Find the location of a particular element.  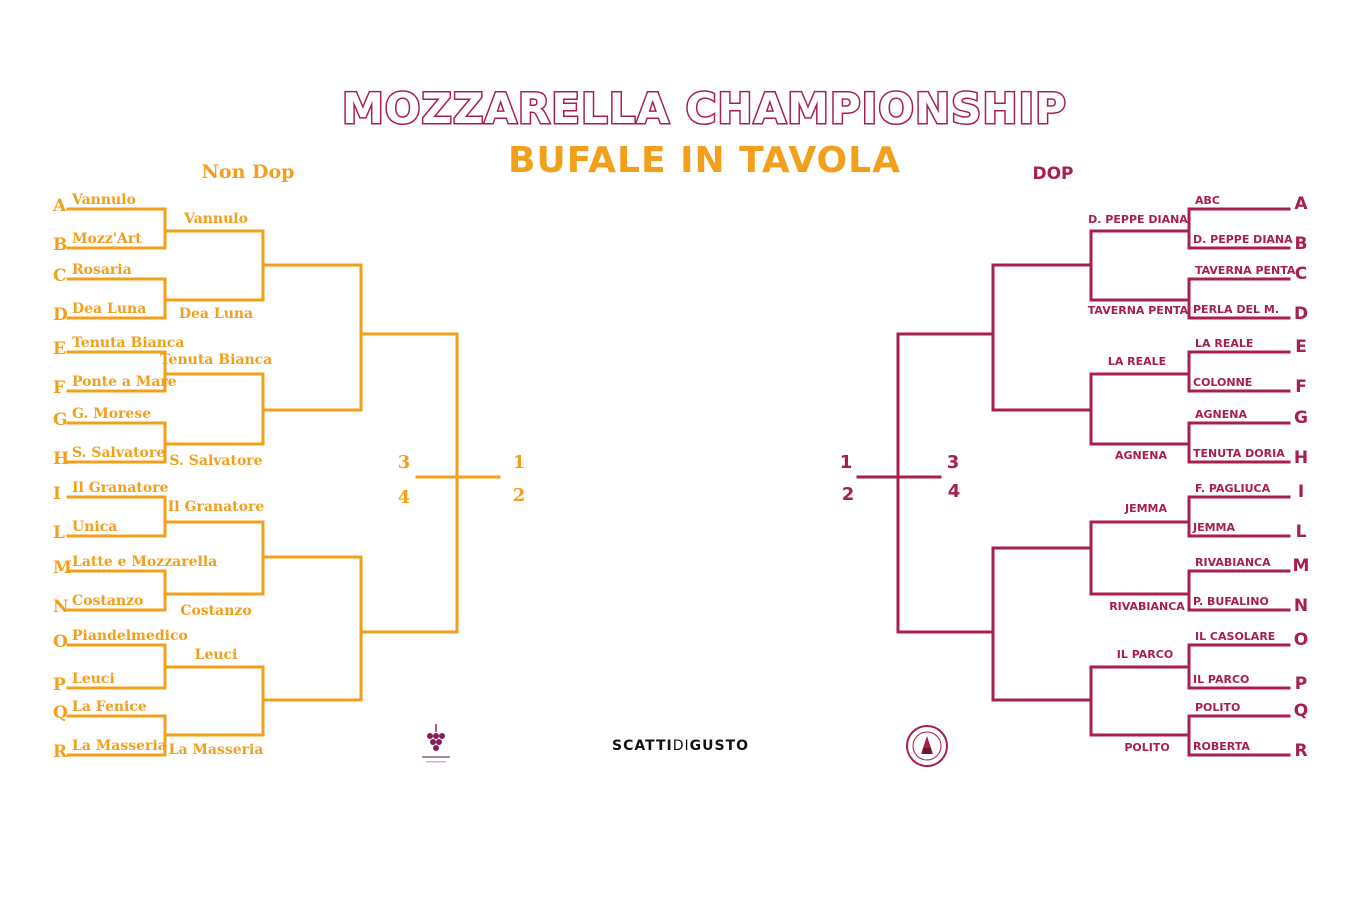

non-dop-heading: Non Dop is located at coordinates (248, 172).